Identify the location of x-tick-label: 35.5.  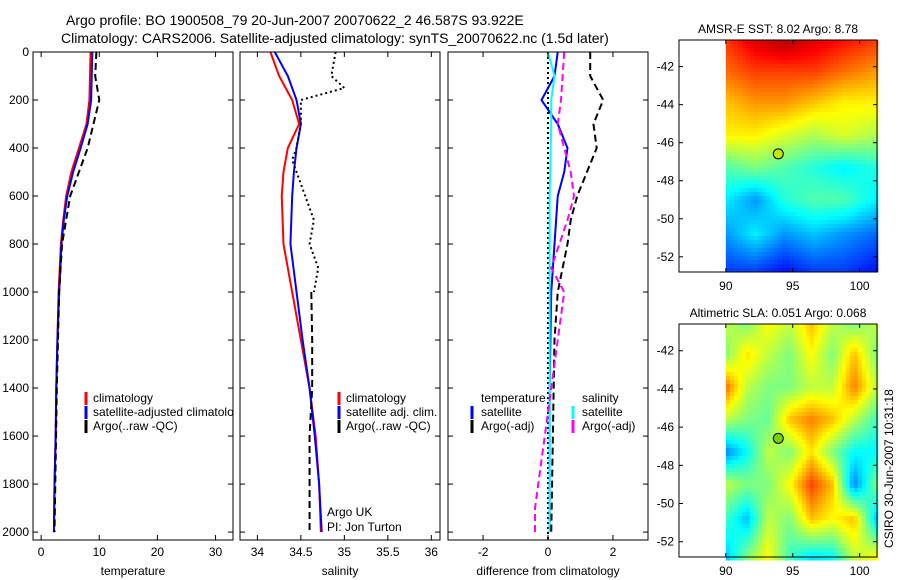
(388, 552).